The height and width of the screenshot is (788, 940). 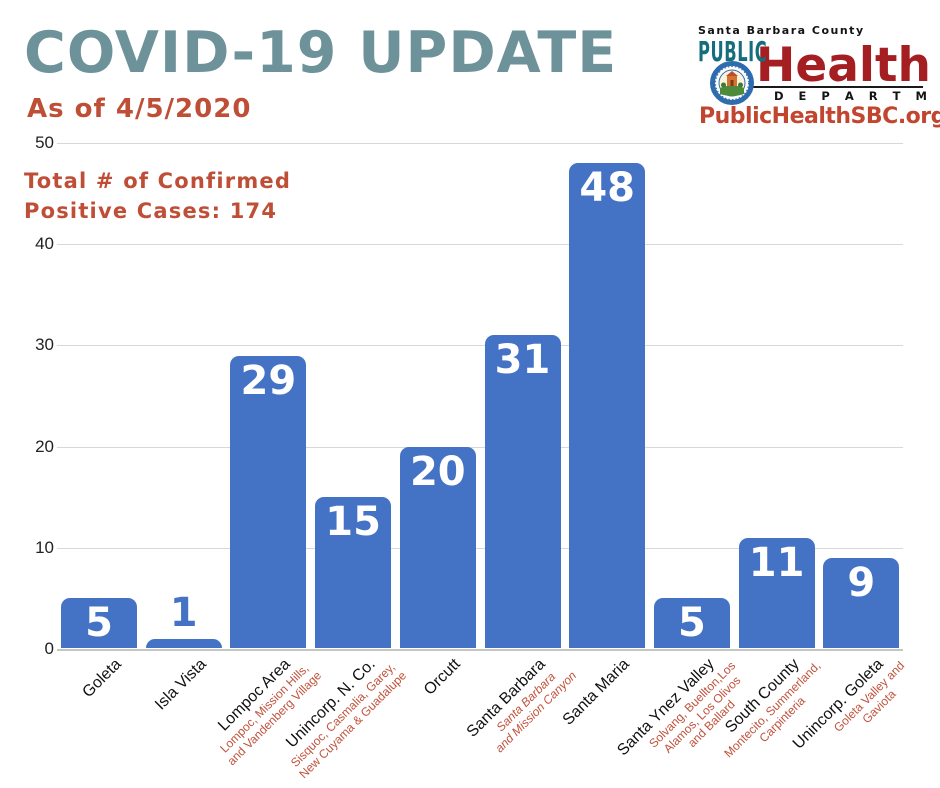 I want to click on bar-santa-ynez-valley, so click(x=691, y=623).